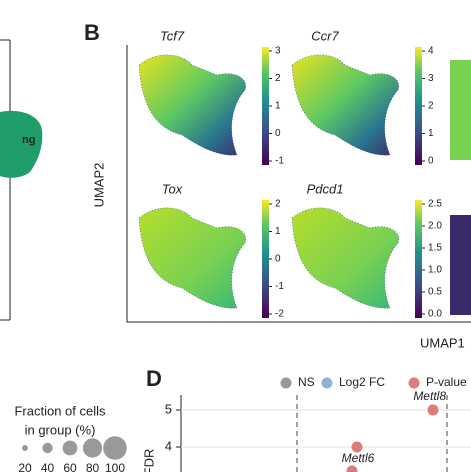  I want to click on colorbar-label: 4, so click(431, 51).